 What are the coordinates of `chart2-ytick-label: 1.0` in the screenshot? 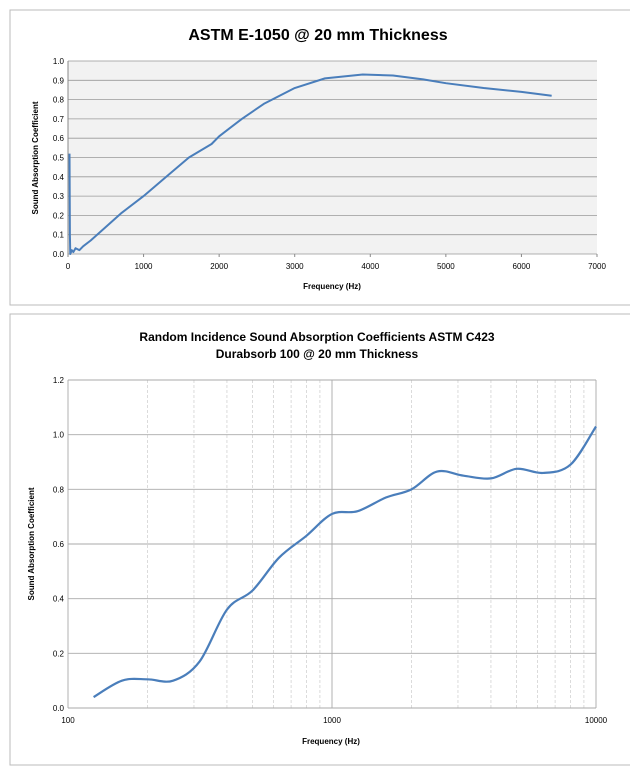 It's located at (59, 435).